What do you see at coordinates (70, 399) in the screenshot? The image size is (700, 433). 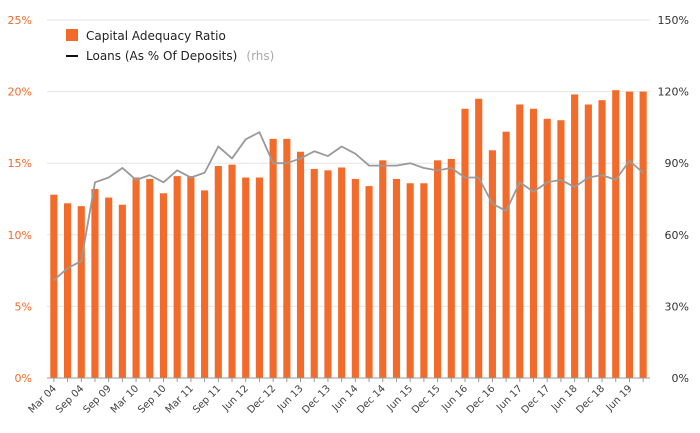 I see `x-tick-label: Sep 04` at bounding box center [70, 399].